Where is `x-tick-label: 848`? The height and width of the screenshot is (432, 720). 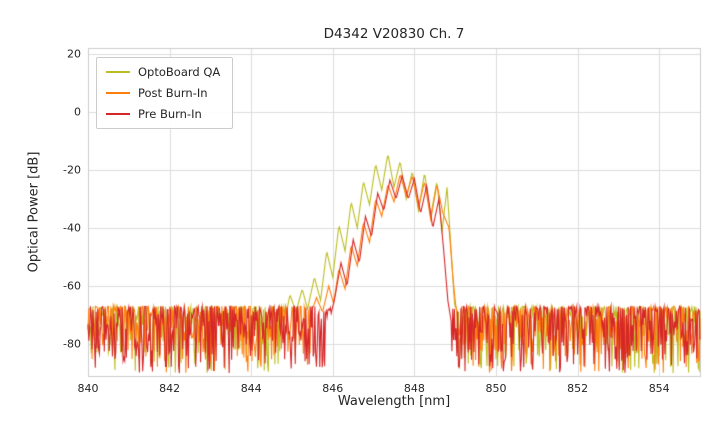
x-tick-label: 848 is located at coordinates (414, 388).